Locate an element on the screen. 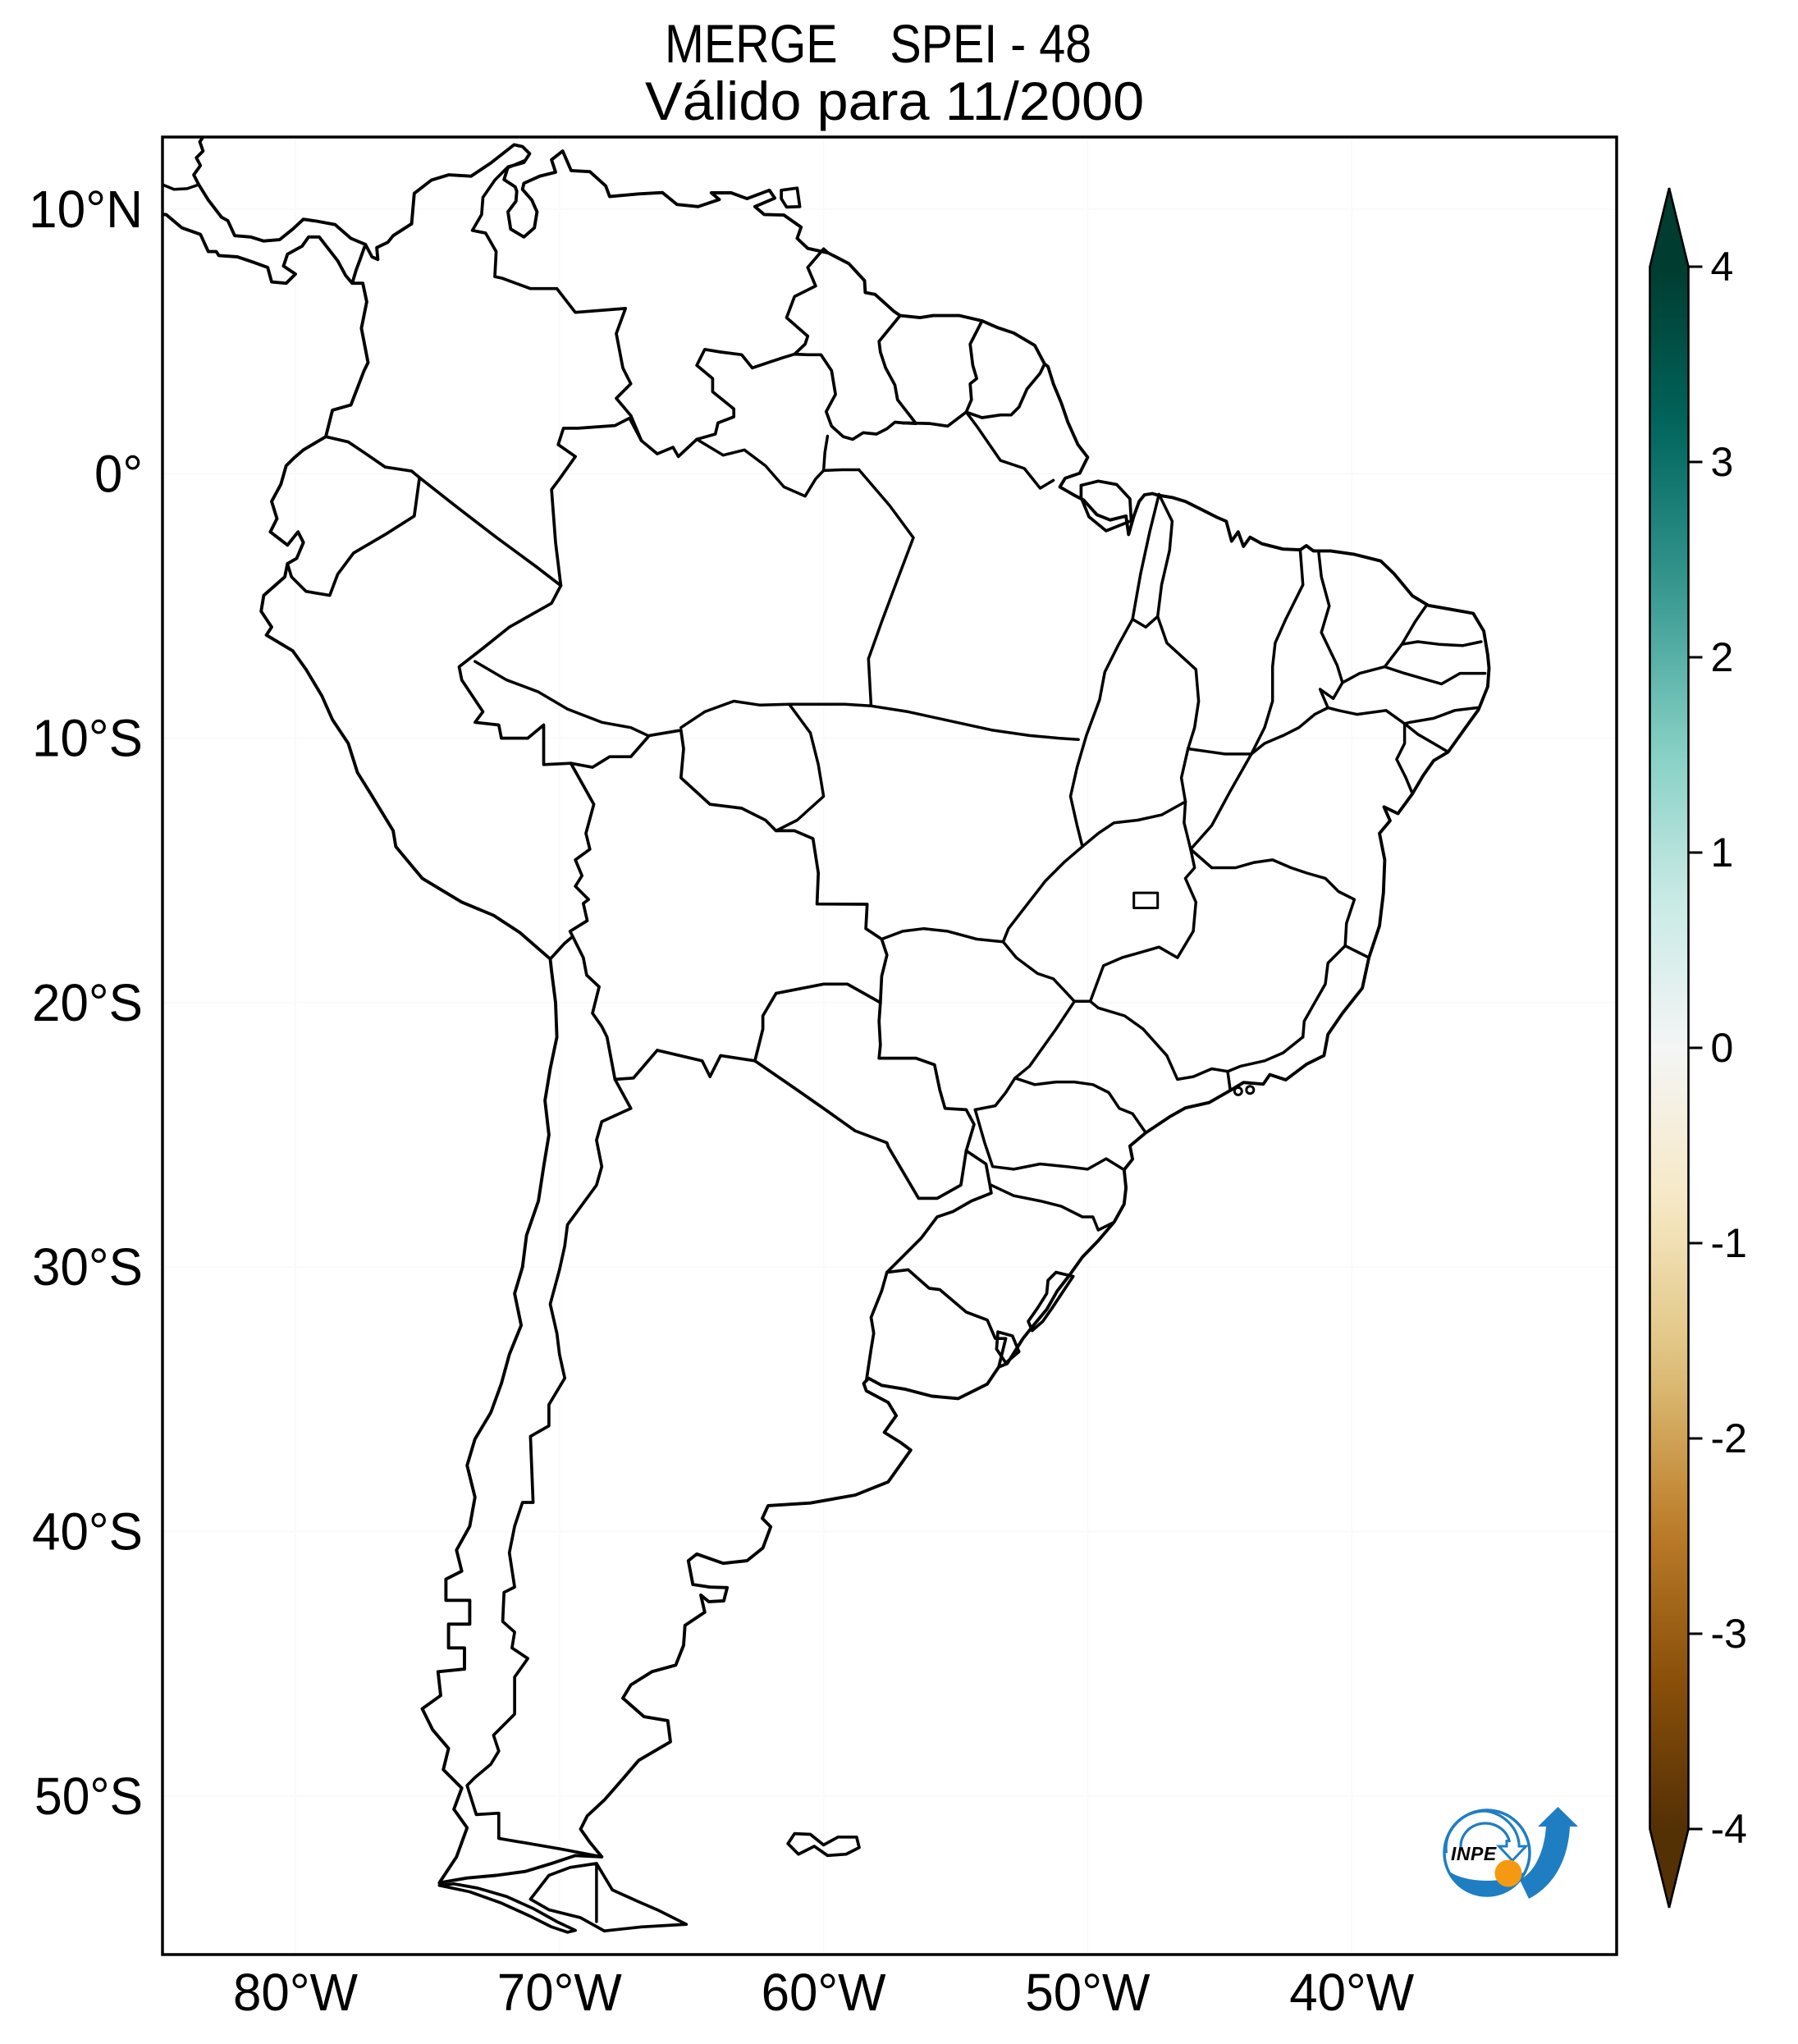  svg-text: 10°N is located at coordinates (86, 209).